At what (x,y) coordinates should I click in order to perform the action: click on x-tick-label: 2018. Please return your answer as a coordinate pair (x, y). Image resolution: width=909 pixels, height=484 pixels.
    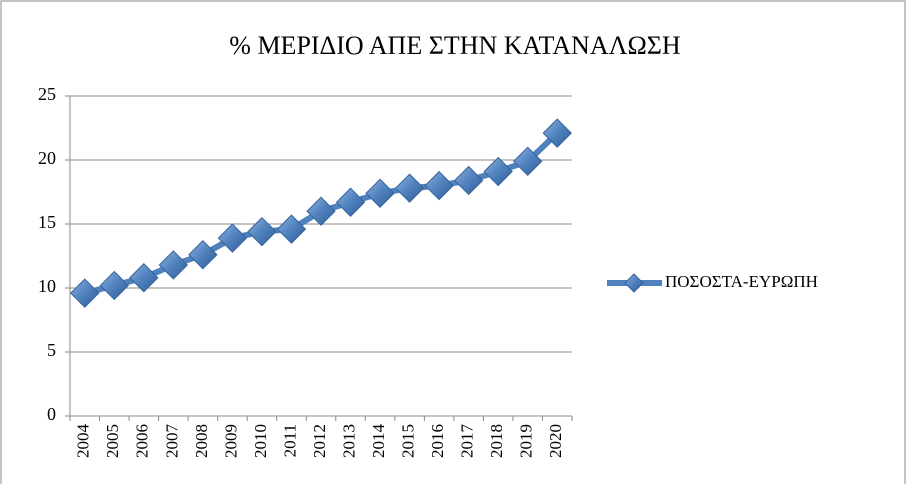
    Looking at the image, I should click on (496, 441).